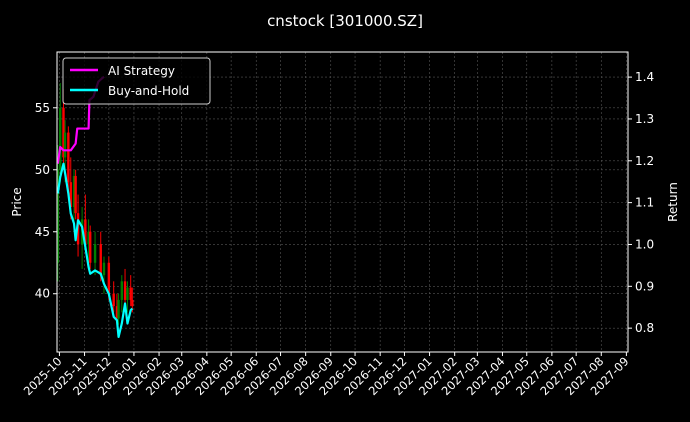 The width and height of the screenshot is (690, 422). I want to click on candles, so click(95, 203).